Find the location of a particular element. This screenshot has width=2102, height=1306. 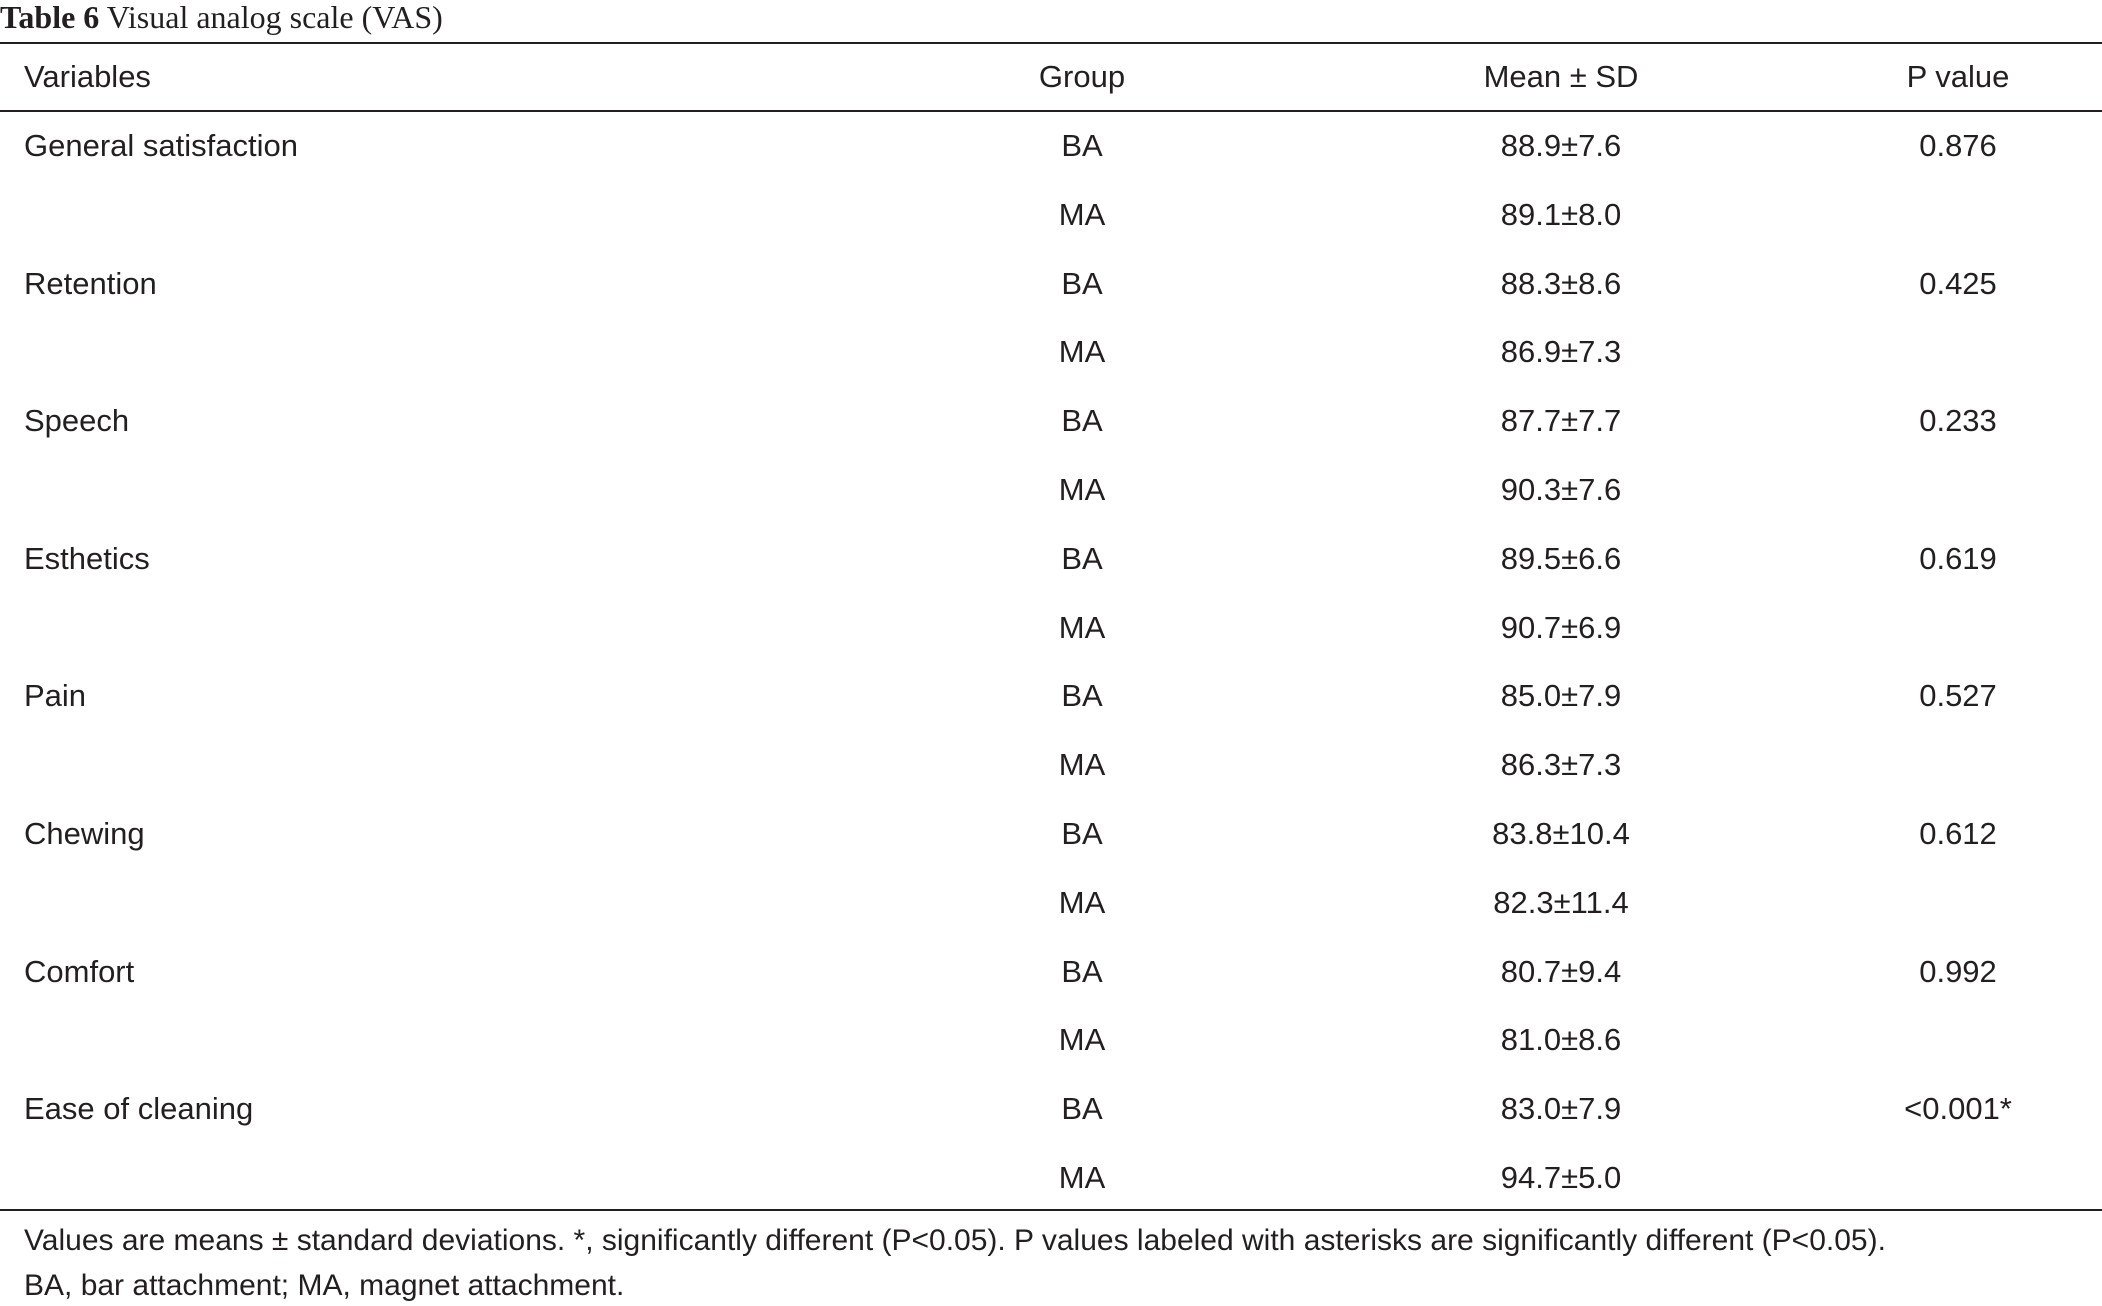

column-header: Mean ± SD is located at coordinates (1561, 76).